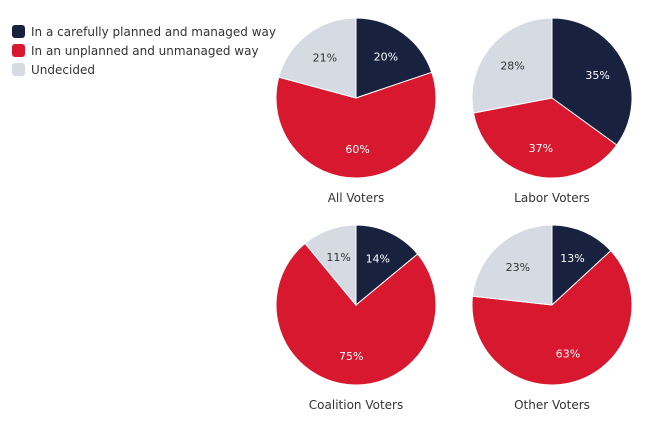 This screenshot has width=650, height=424. What do you see at coordinates (518, 267) in the screenshot?
I see `data-label-other-voters-undecided: 23%` at bounding box center [518, 267].